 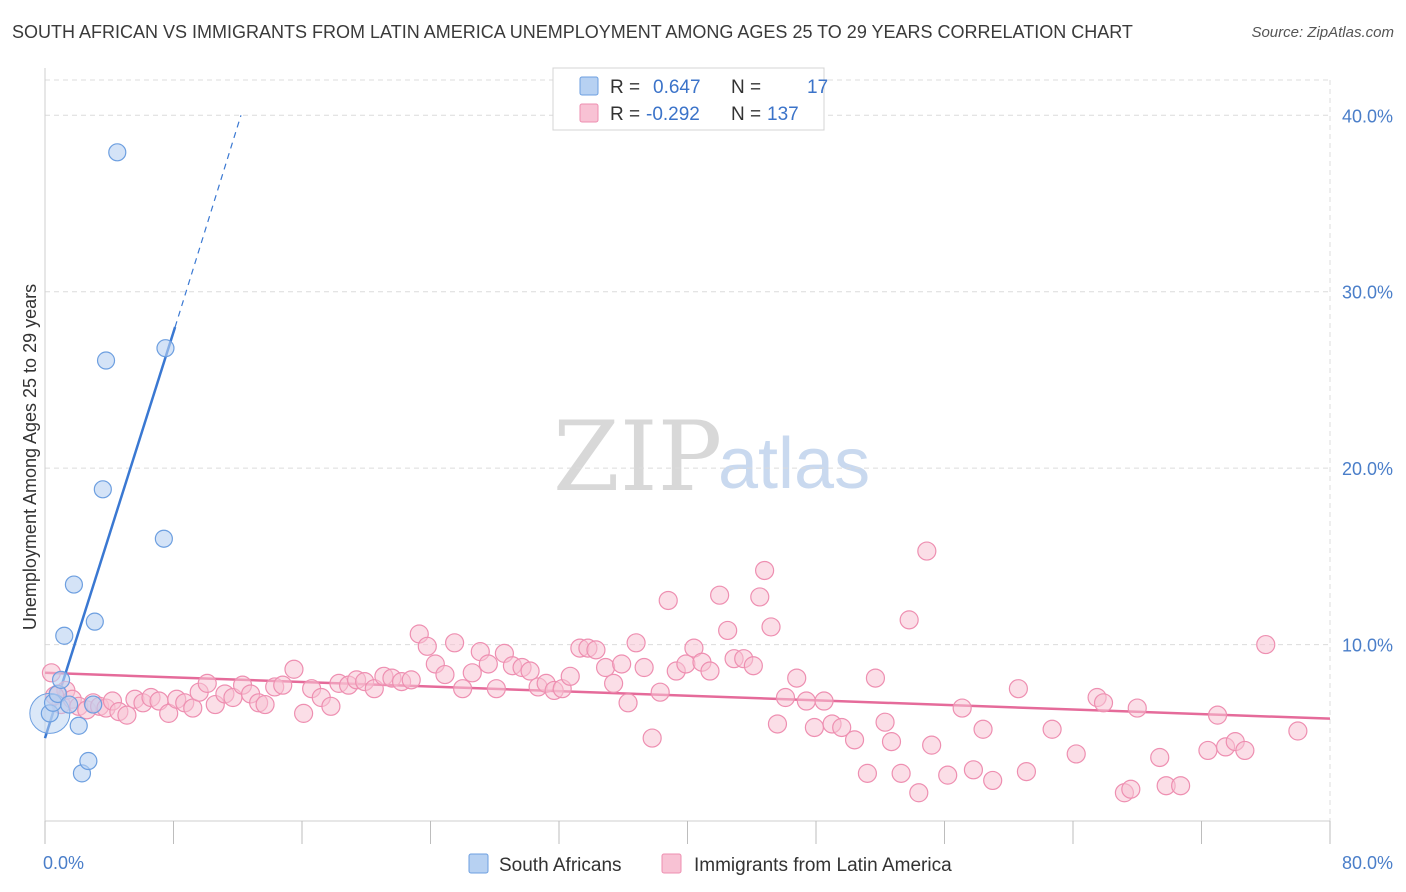 I want to click on x-tick-label-max: 80.0%, so click(x=1367, y=863).